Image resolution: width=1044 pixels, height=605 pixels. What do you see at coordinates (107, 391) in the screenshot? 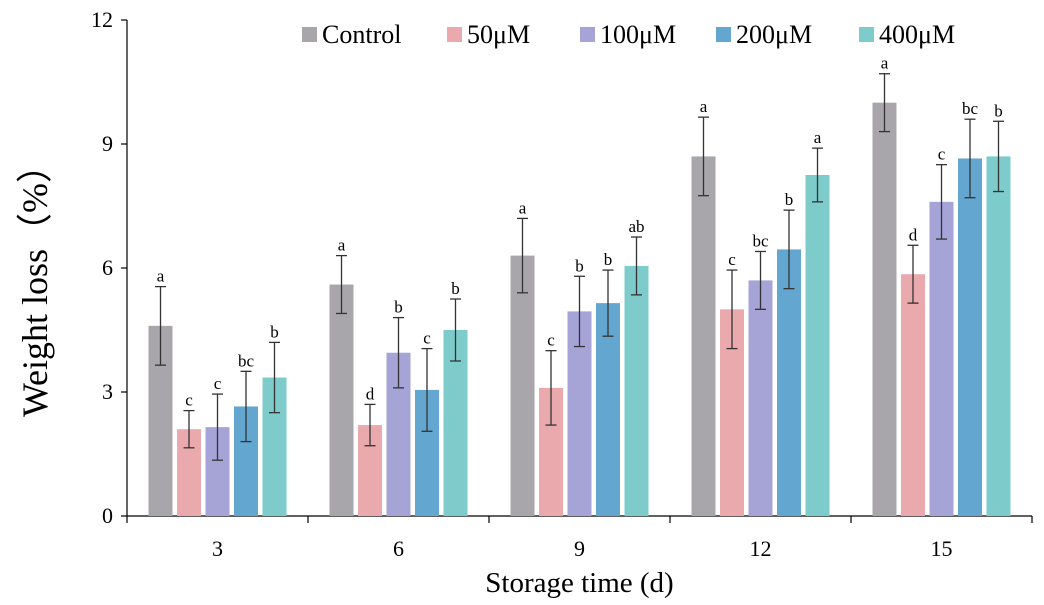
I see `y-tick-label: 3` at bounding box center [107, 391].